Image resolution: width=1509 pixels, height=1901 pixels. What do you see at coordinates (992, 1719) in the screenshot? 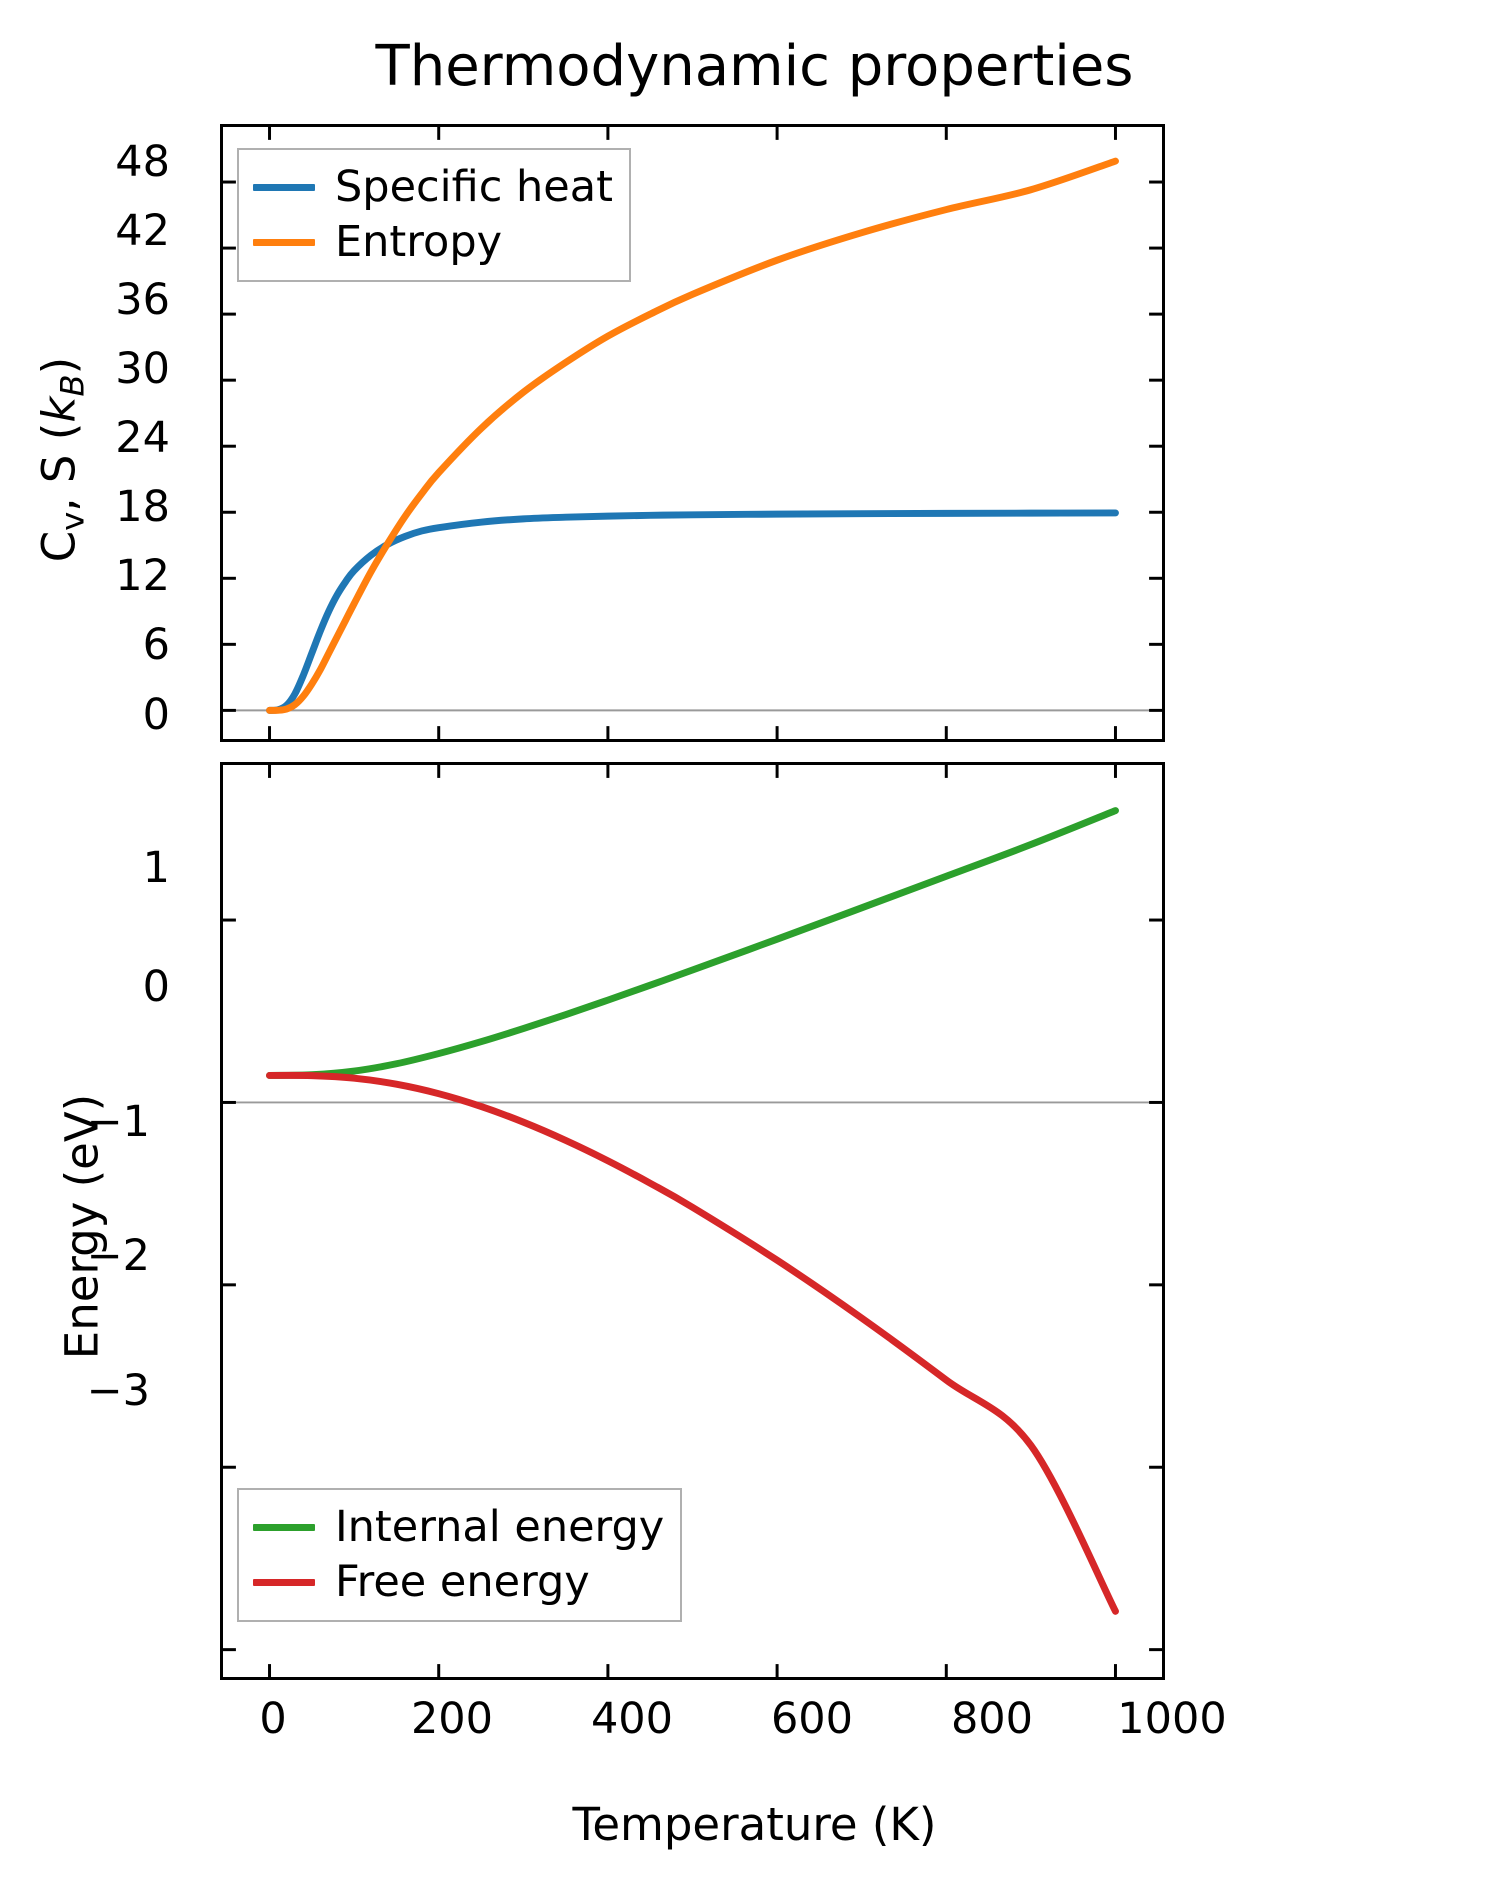
I see `xtick-800: 800` at bounding box center [992, 1719].